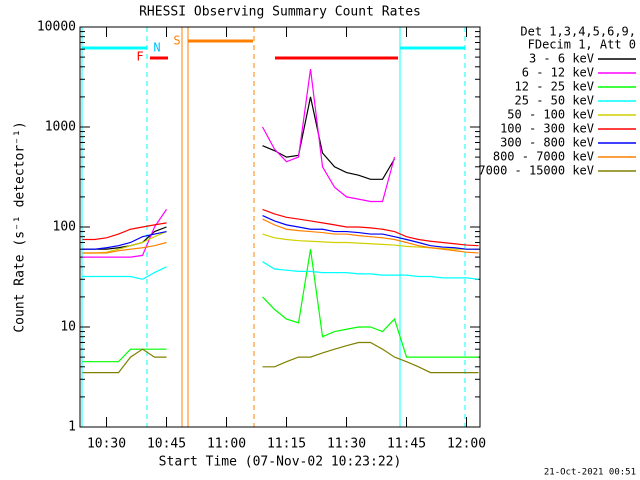  Describe the element at coordinates (139, 57) in the screenshot. I see `flag: F` at that location.